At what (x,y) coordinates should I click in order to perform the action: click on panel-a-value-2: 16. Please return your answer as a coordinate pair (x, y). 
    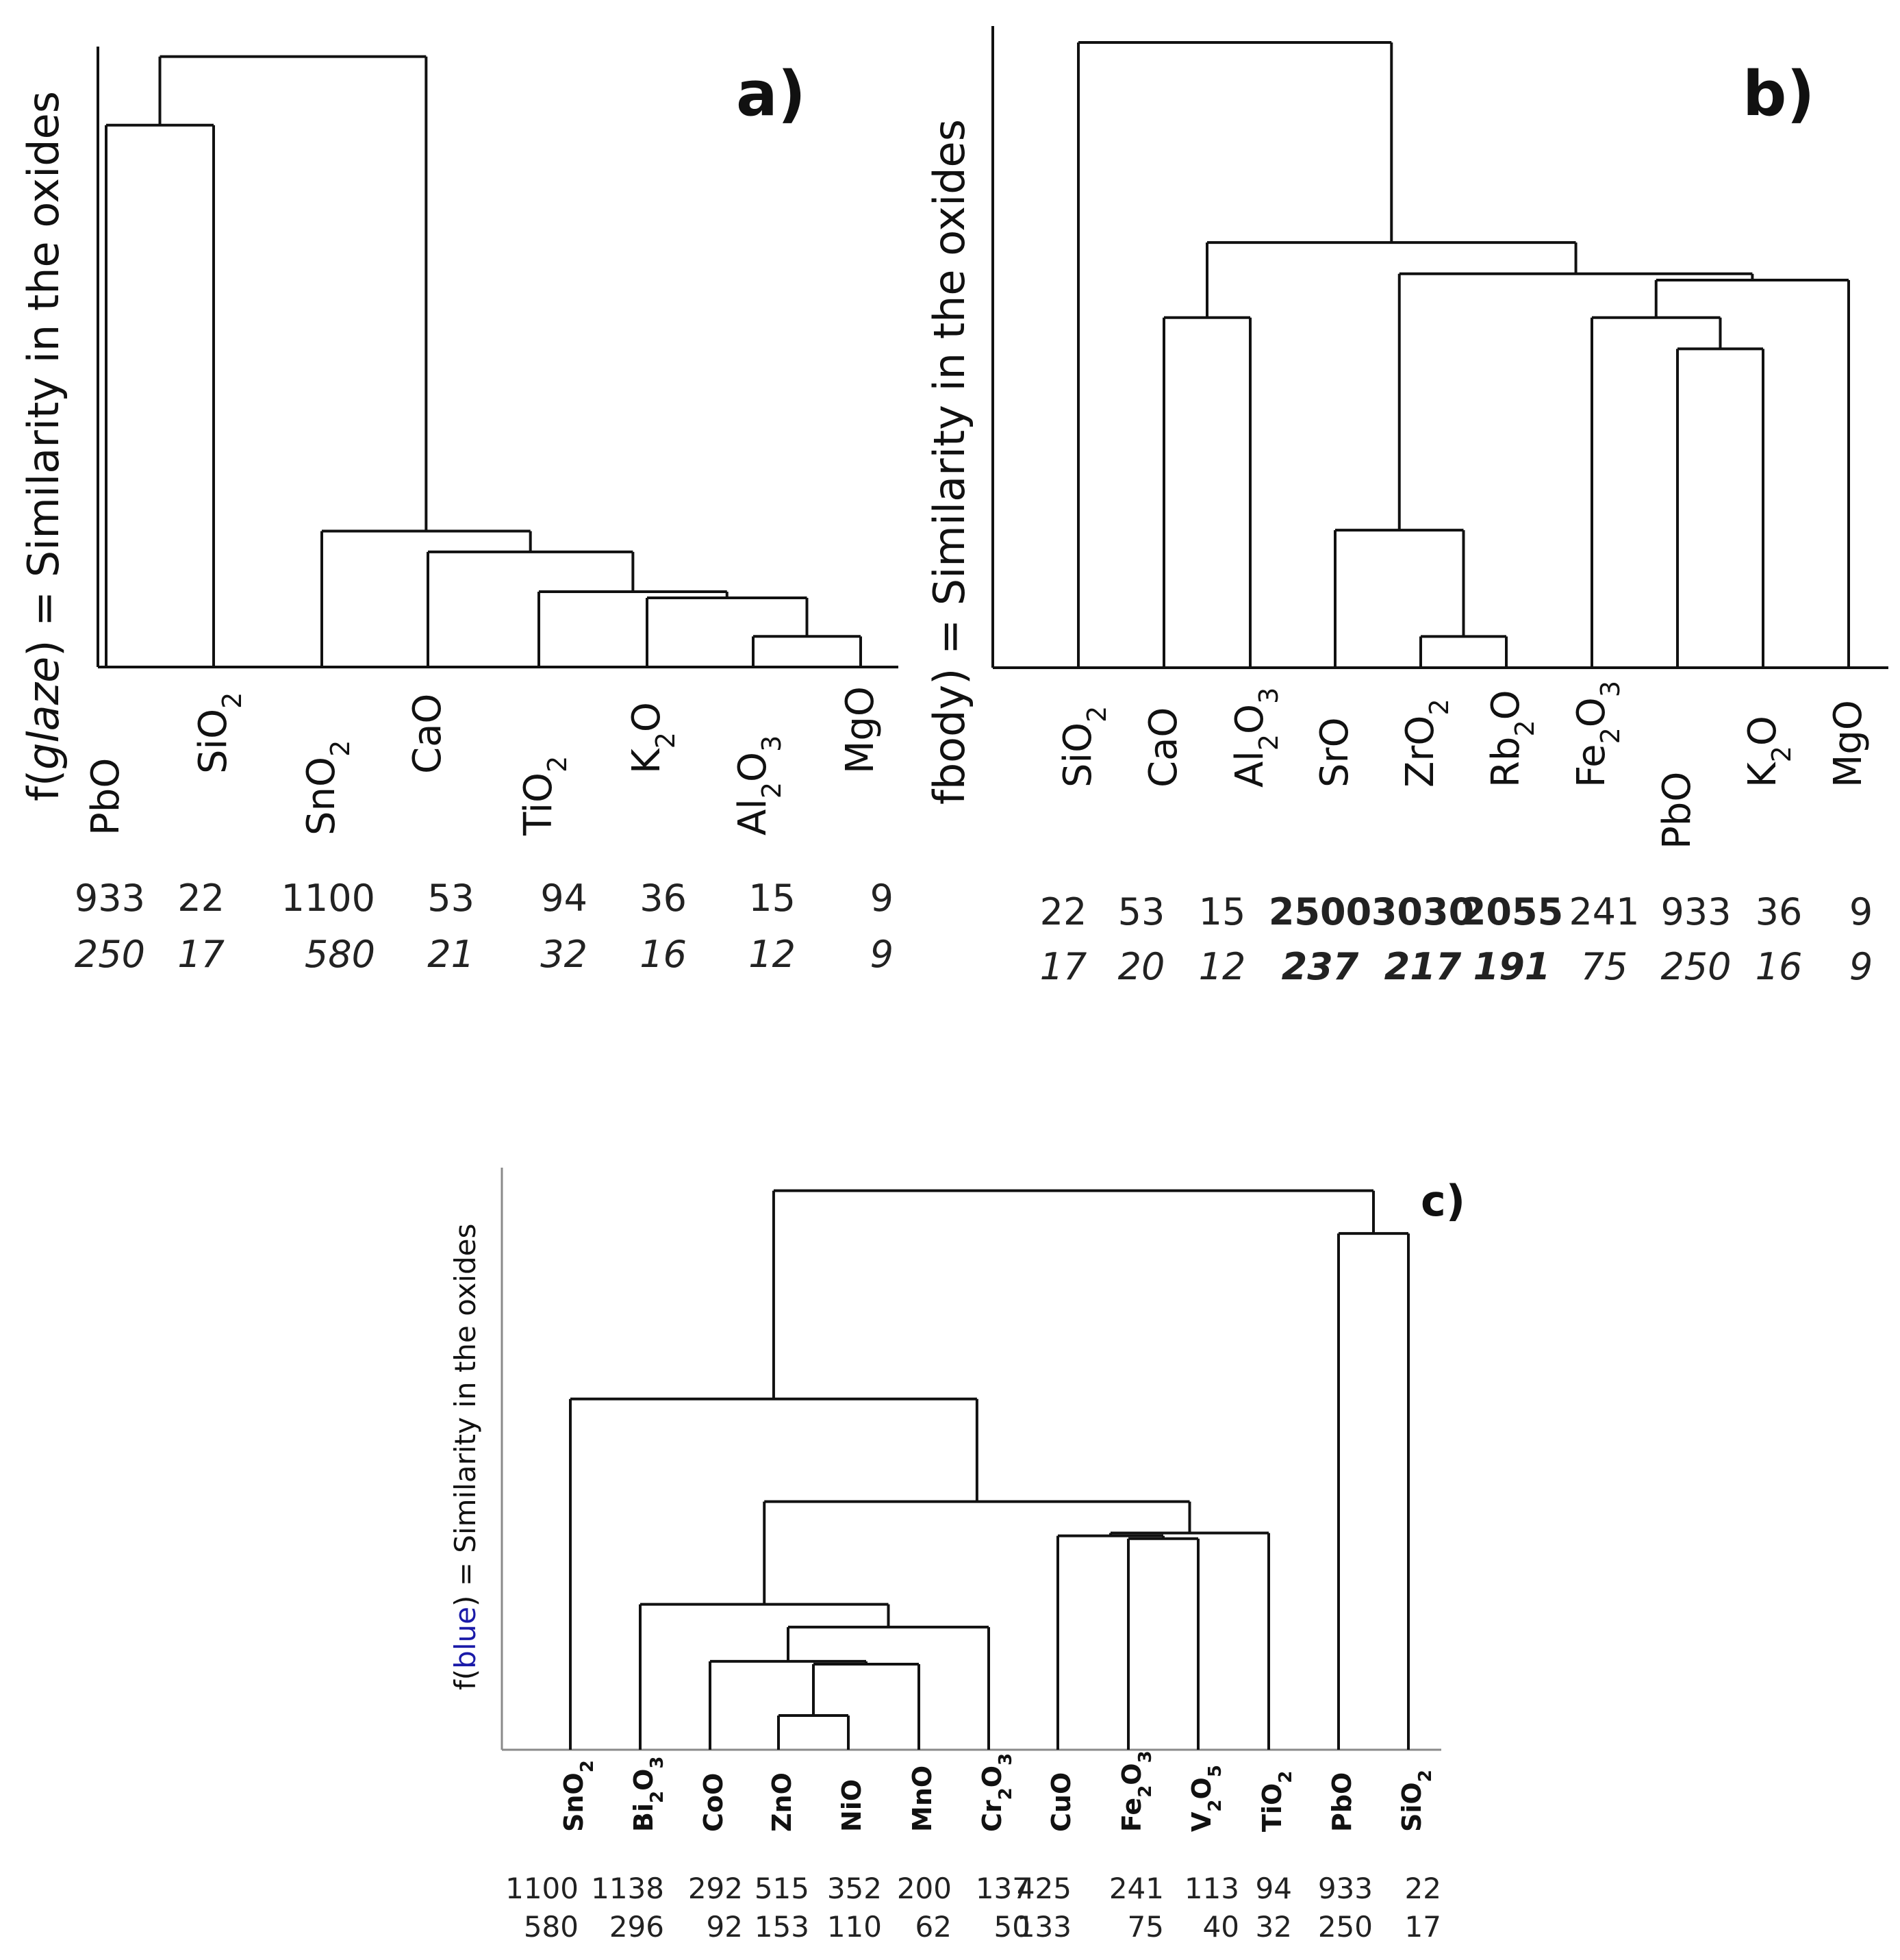
    Looking at the image, I should click on (663, 954).